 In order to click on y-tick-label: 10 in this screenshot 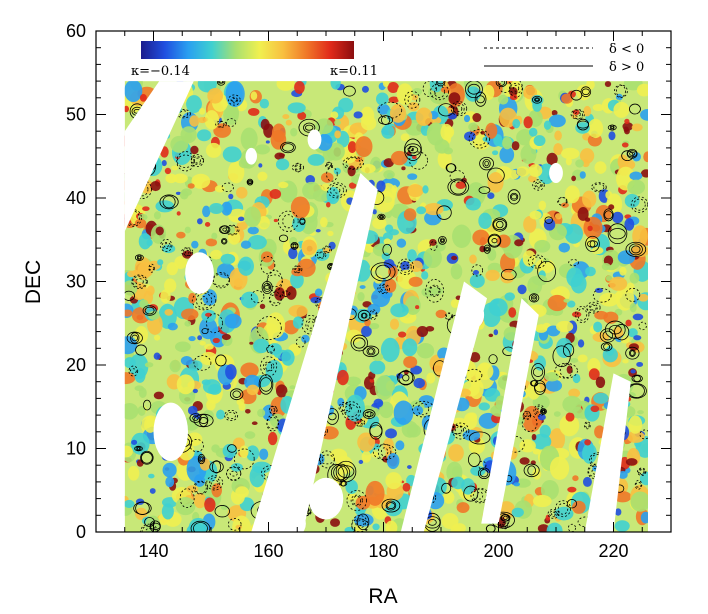, I will do `click(76, 449)`.